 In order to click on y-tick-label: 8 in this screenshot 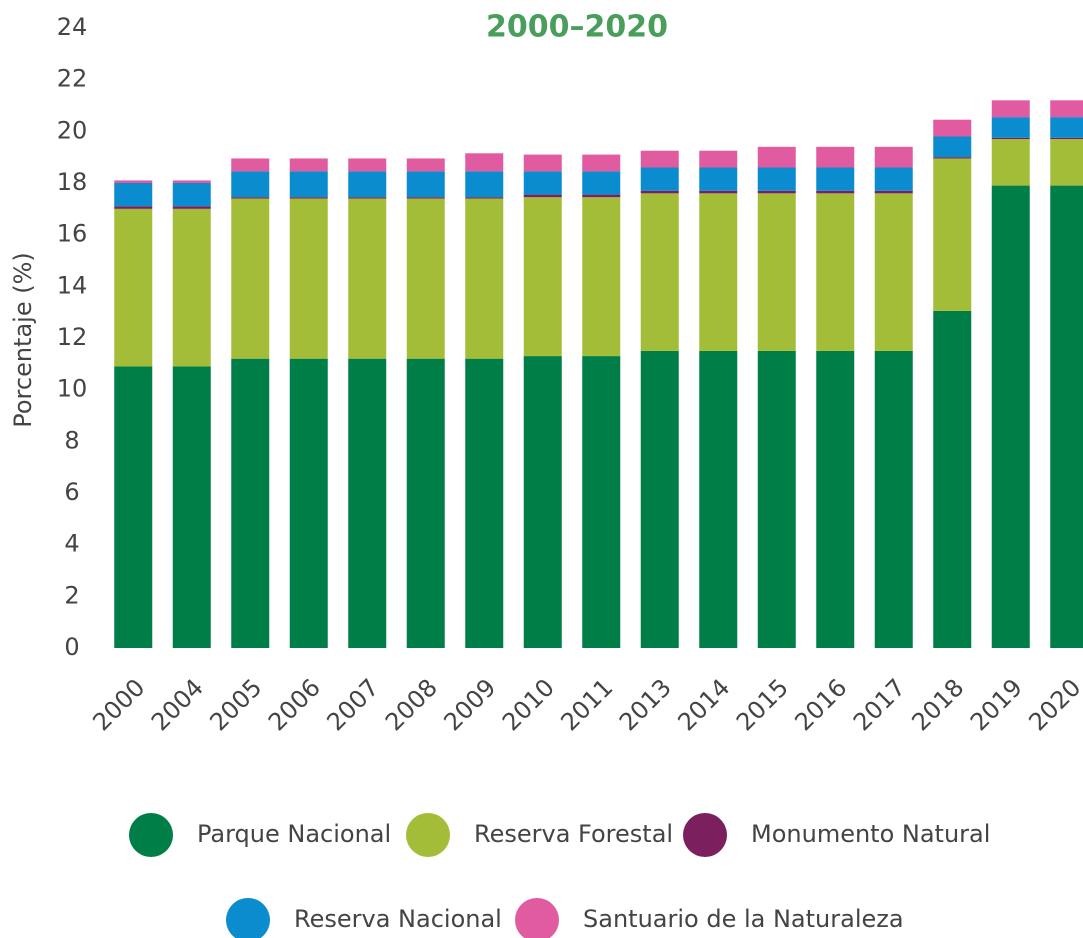, I will do `click(71, 440)`.